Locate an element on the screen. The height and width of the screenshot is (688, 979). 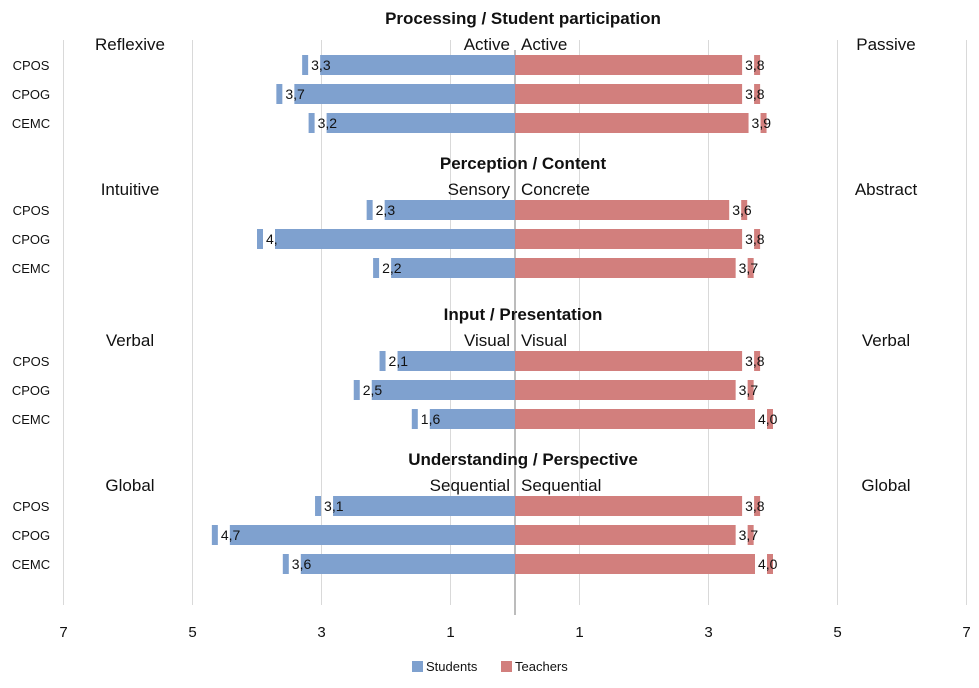
legend-swatch-teachers is located at coordinates (506, 666).